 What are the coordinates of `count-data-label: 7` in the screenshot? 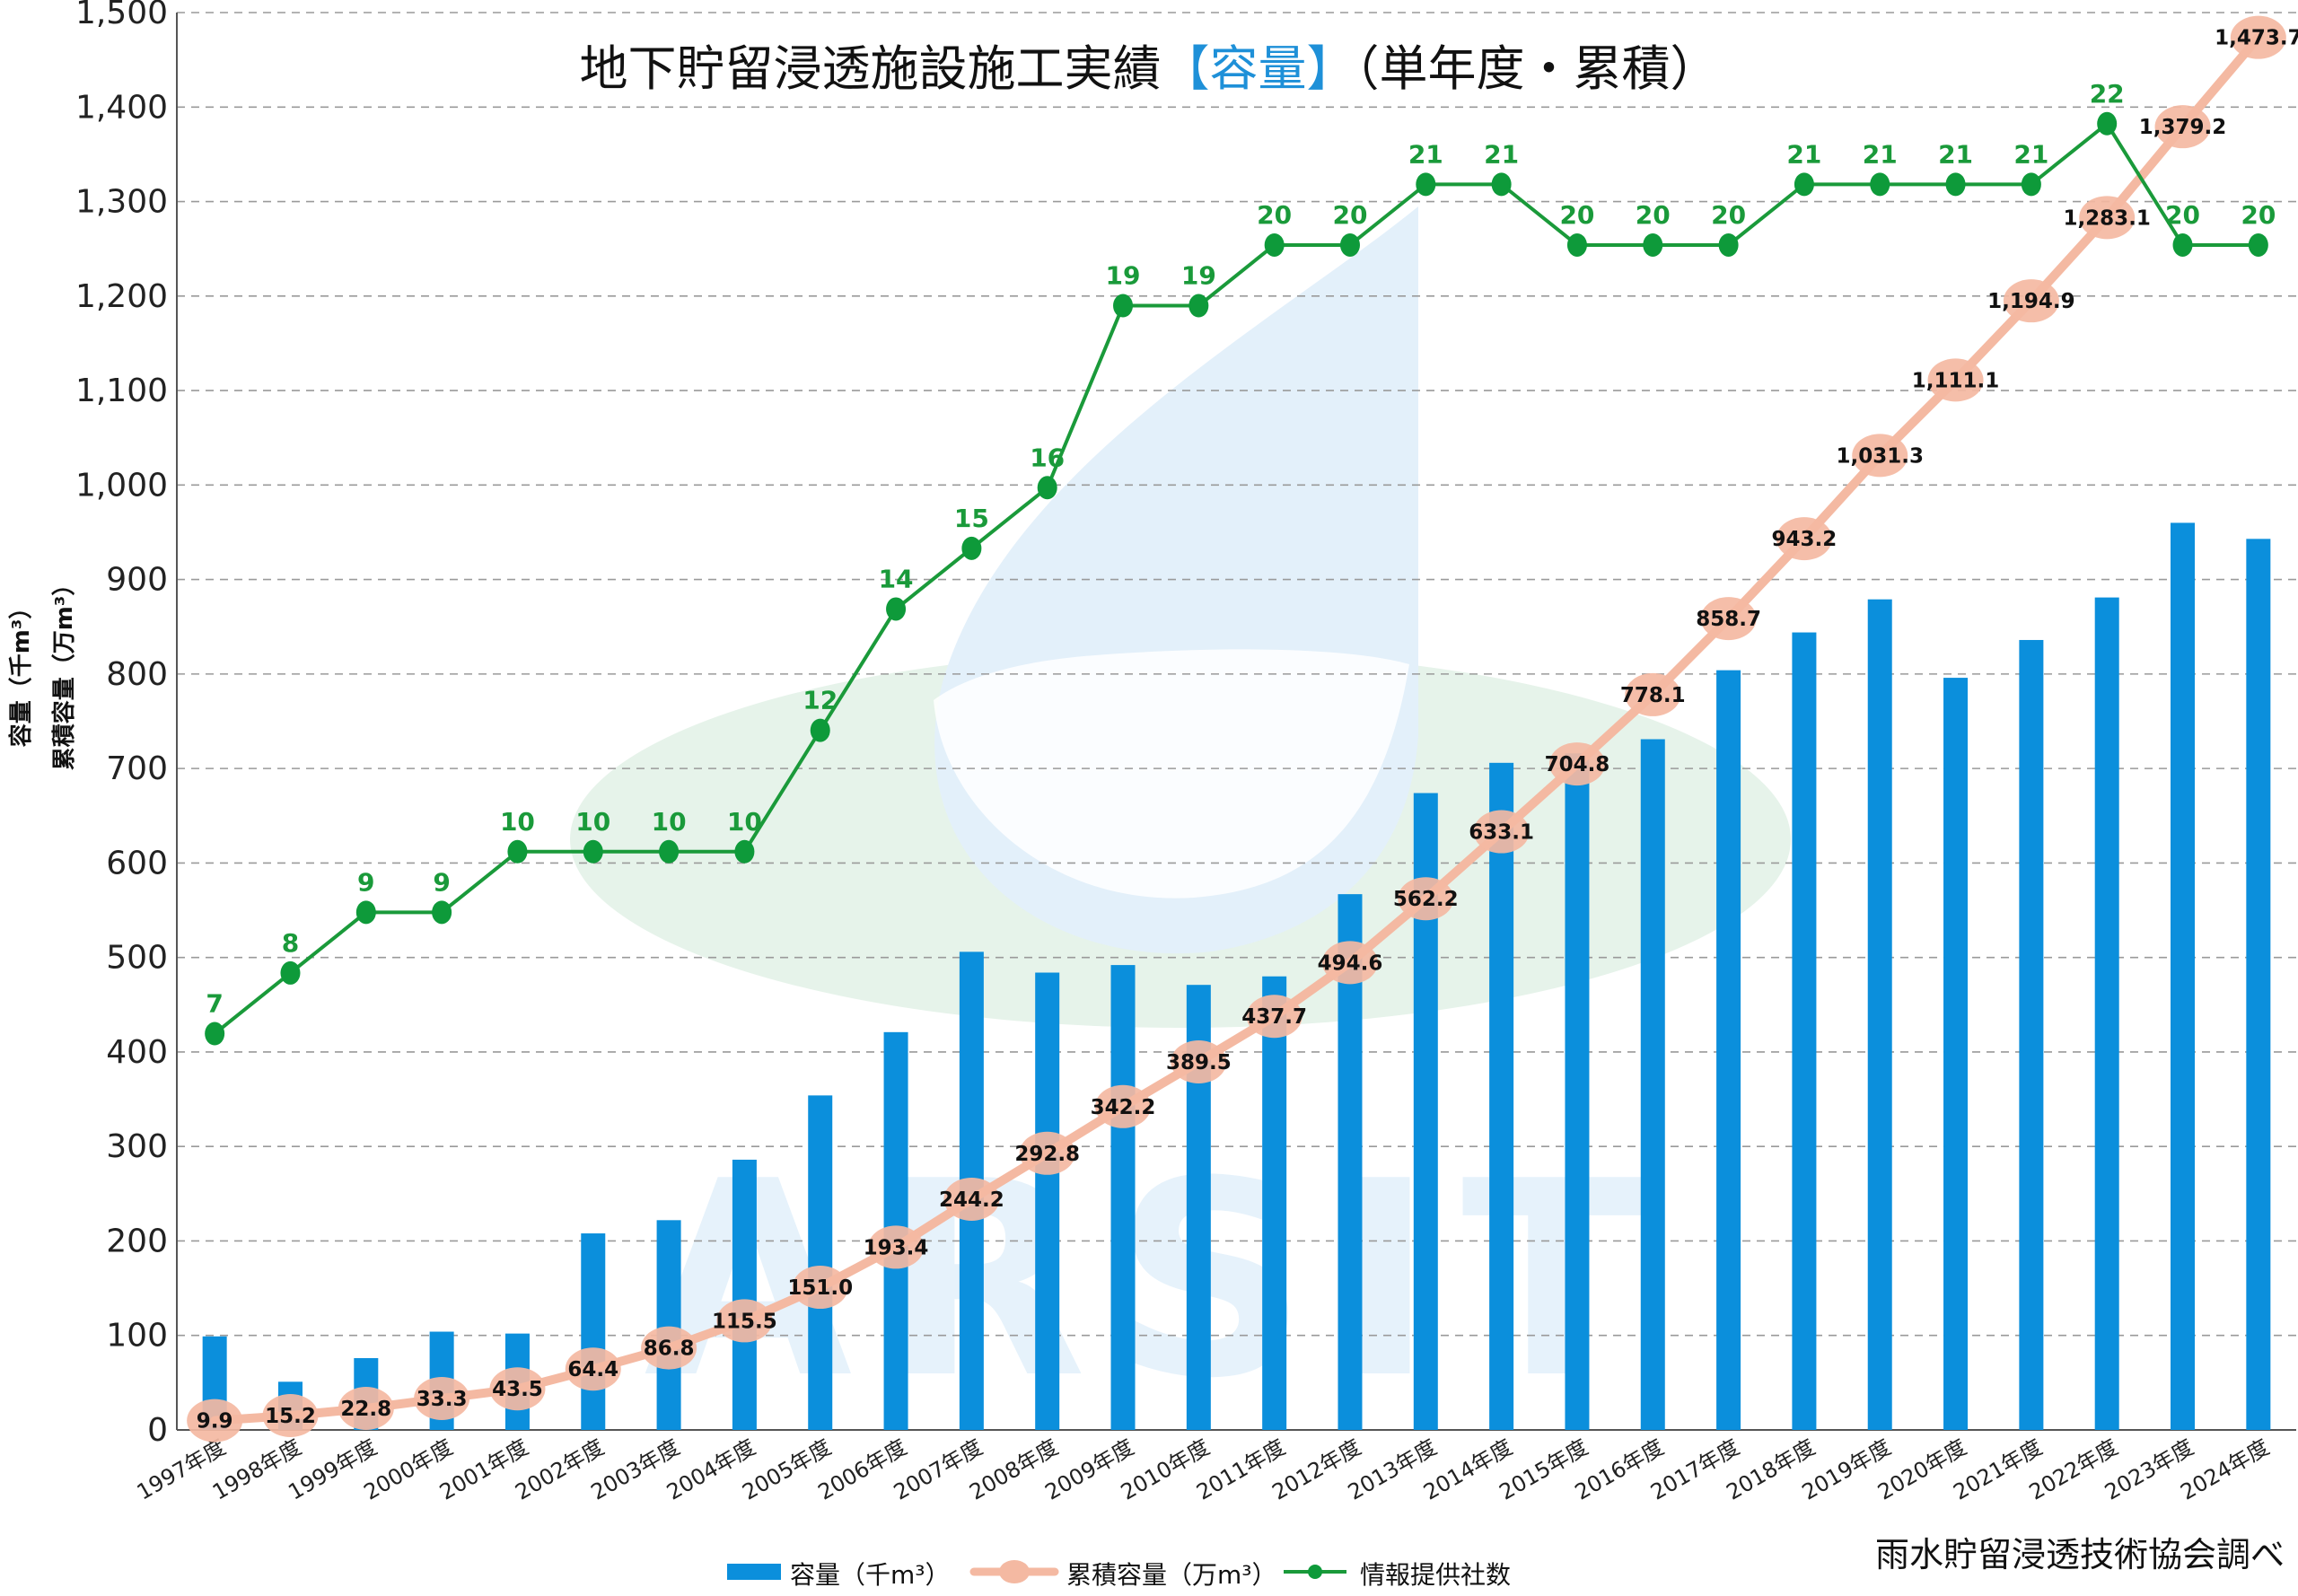 It's located at (214, 1004).